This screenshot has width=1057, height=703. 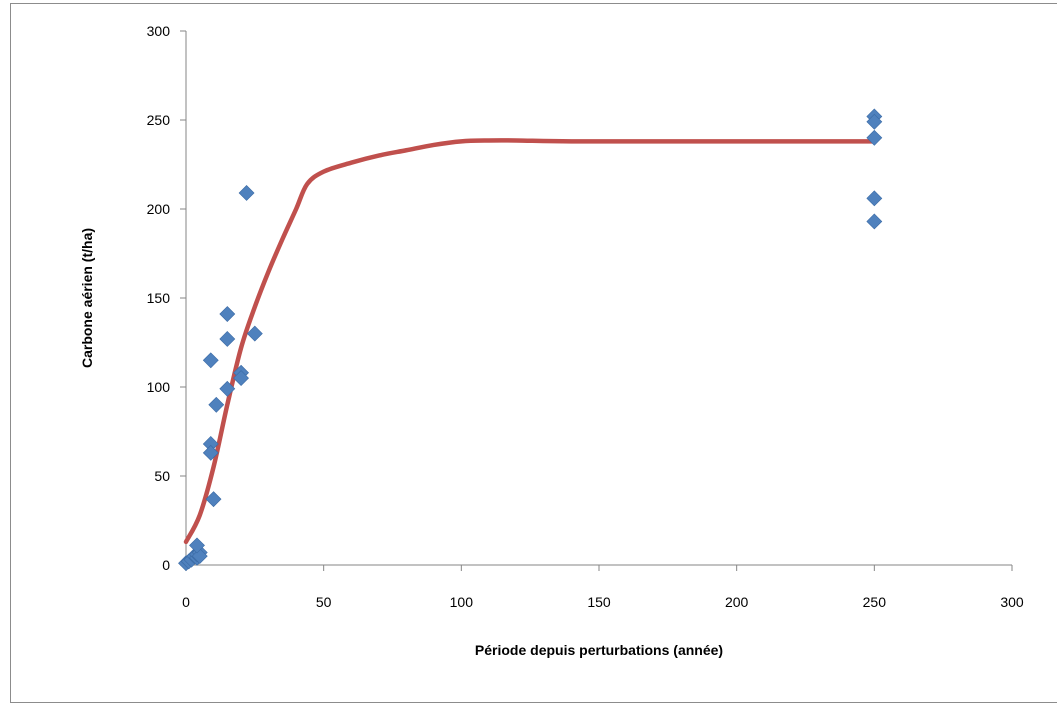 I want to click on x-tick-label: 0, so click(x=186, y=602).